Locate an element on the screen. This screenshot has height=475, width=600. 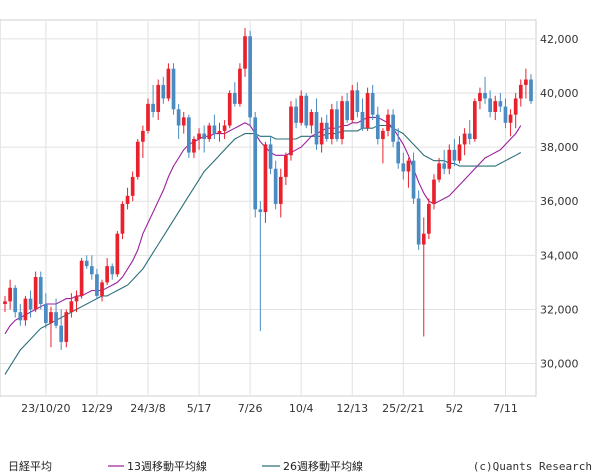
x-tick-label: 5/2 is located at coordinates (455, 408).